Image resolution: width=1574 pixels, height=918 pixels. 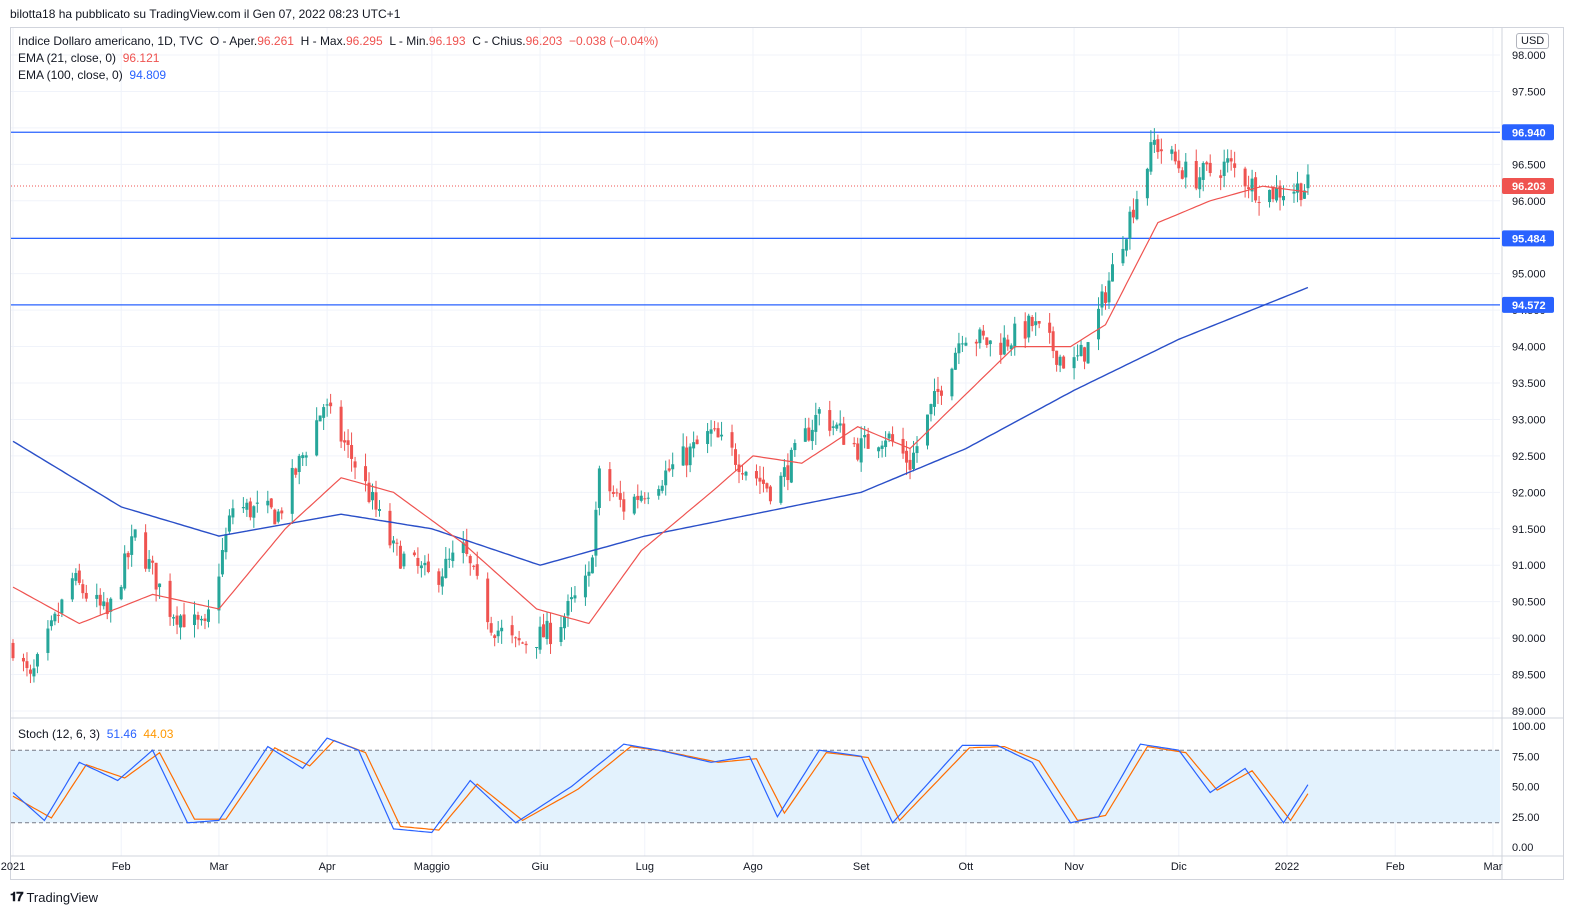 I want to click on time-tick-label: 2021, so click(x=13, y=867).